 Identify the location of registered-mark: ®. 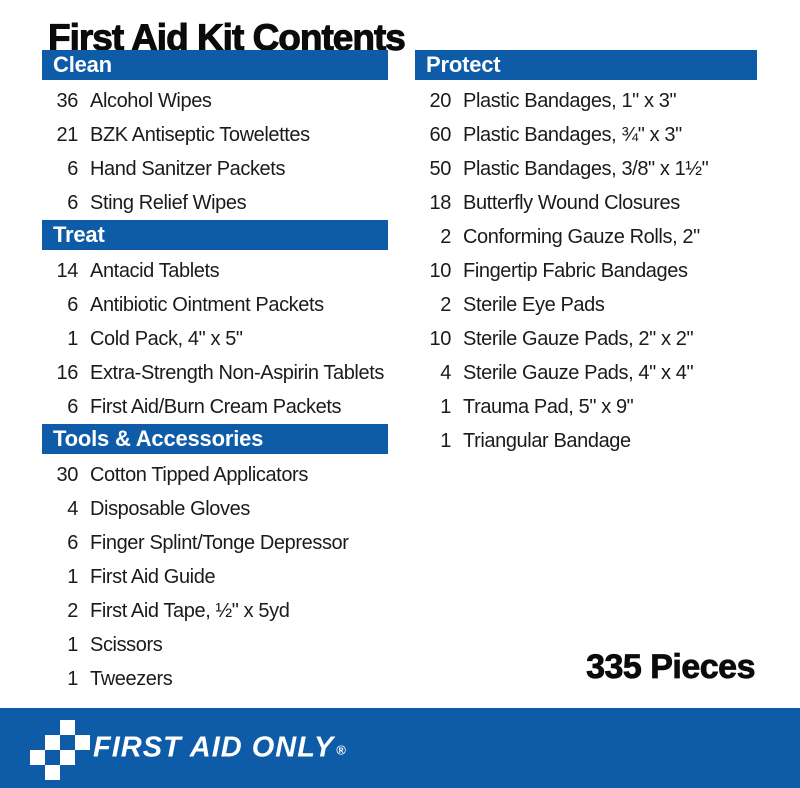
(341, 750).